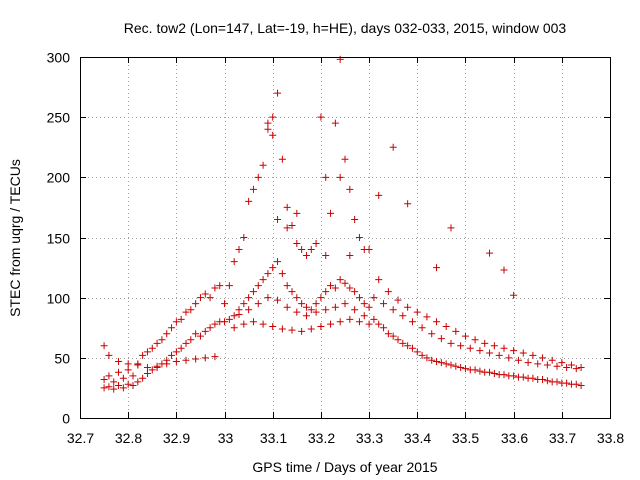 The image size is (640, 480). I want to click on y-tick-label: 200, so click(59, 178).